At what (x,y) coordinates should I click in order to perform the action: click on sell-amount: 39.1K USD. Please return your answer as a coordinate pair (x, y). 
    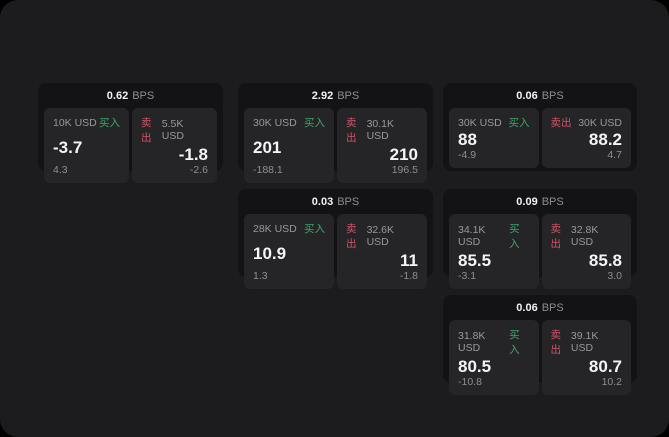
    Looking at the image, I should click on (584, 342).